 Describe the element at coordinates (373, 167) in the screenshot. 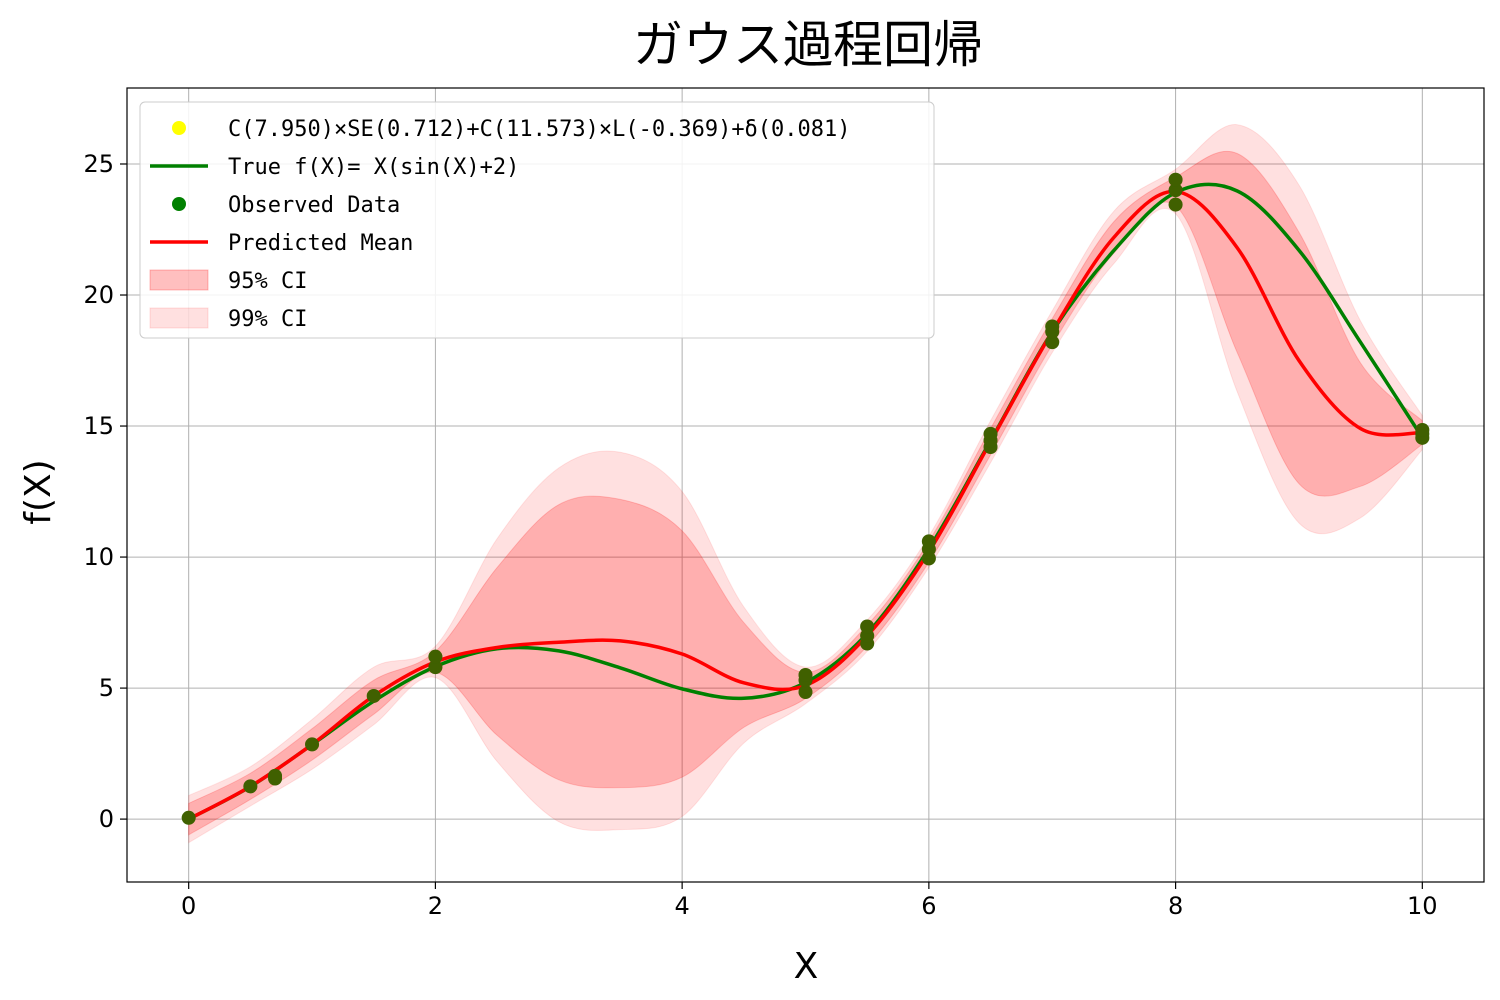

I see `legend-label: True f(X)= X(sin(X)+2)` at that location.